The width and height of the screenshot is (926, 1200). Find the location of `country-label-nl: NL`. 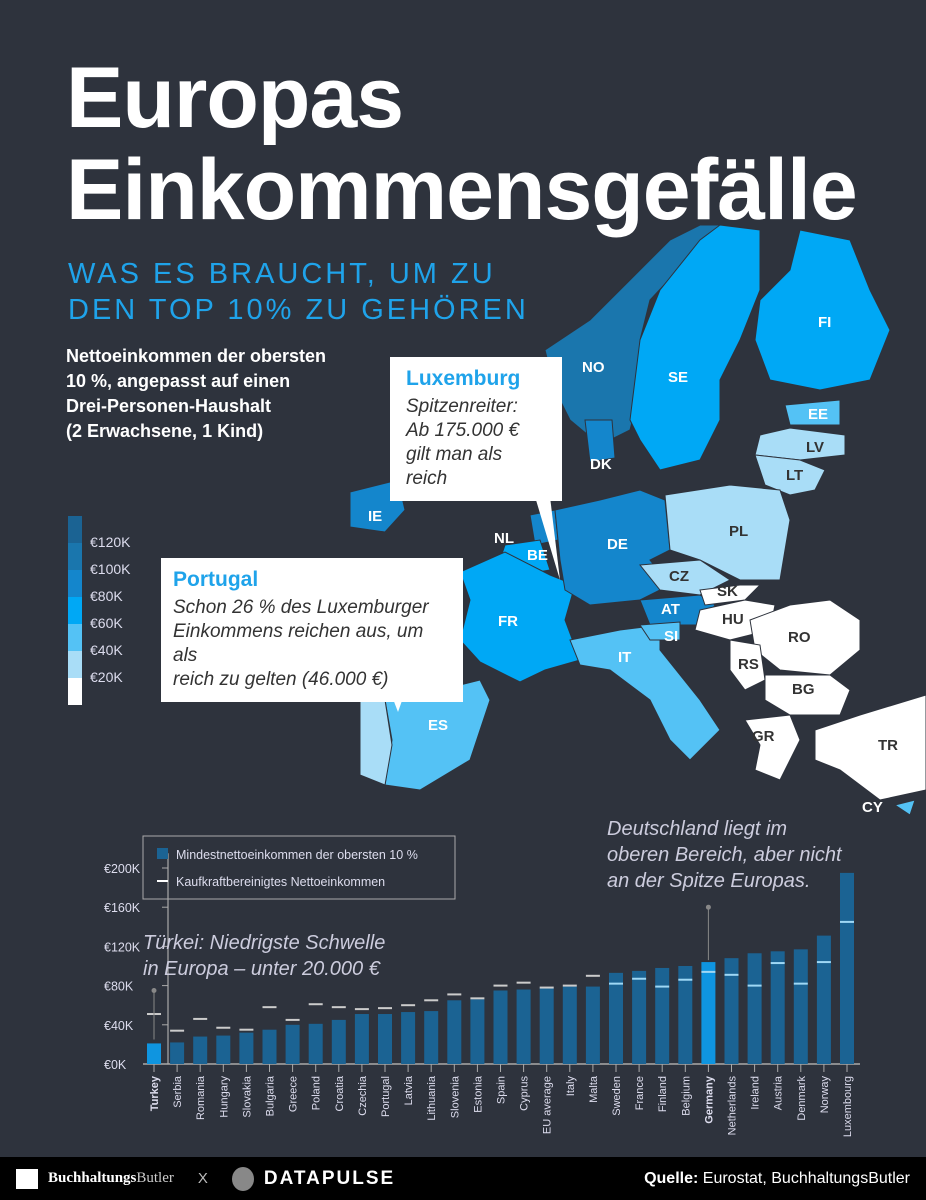

country-label-nl: NL is located at coordinates (504, 538).